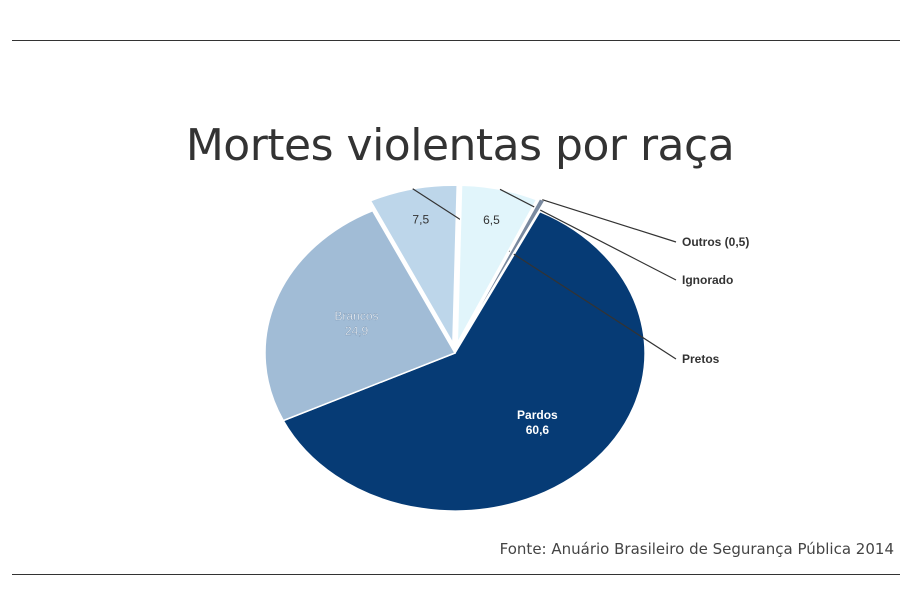 The height and width of the screenshot is (613, 920). I want to click on pie-slice, so click(360, 315).